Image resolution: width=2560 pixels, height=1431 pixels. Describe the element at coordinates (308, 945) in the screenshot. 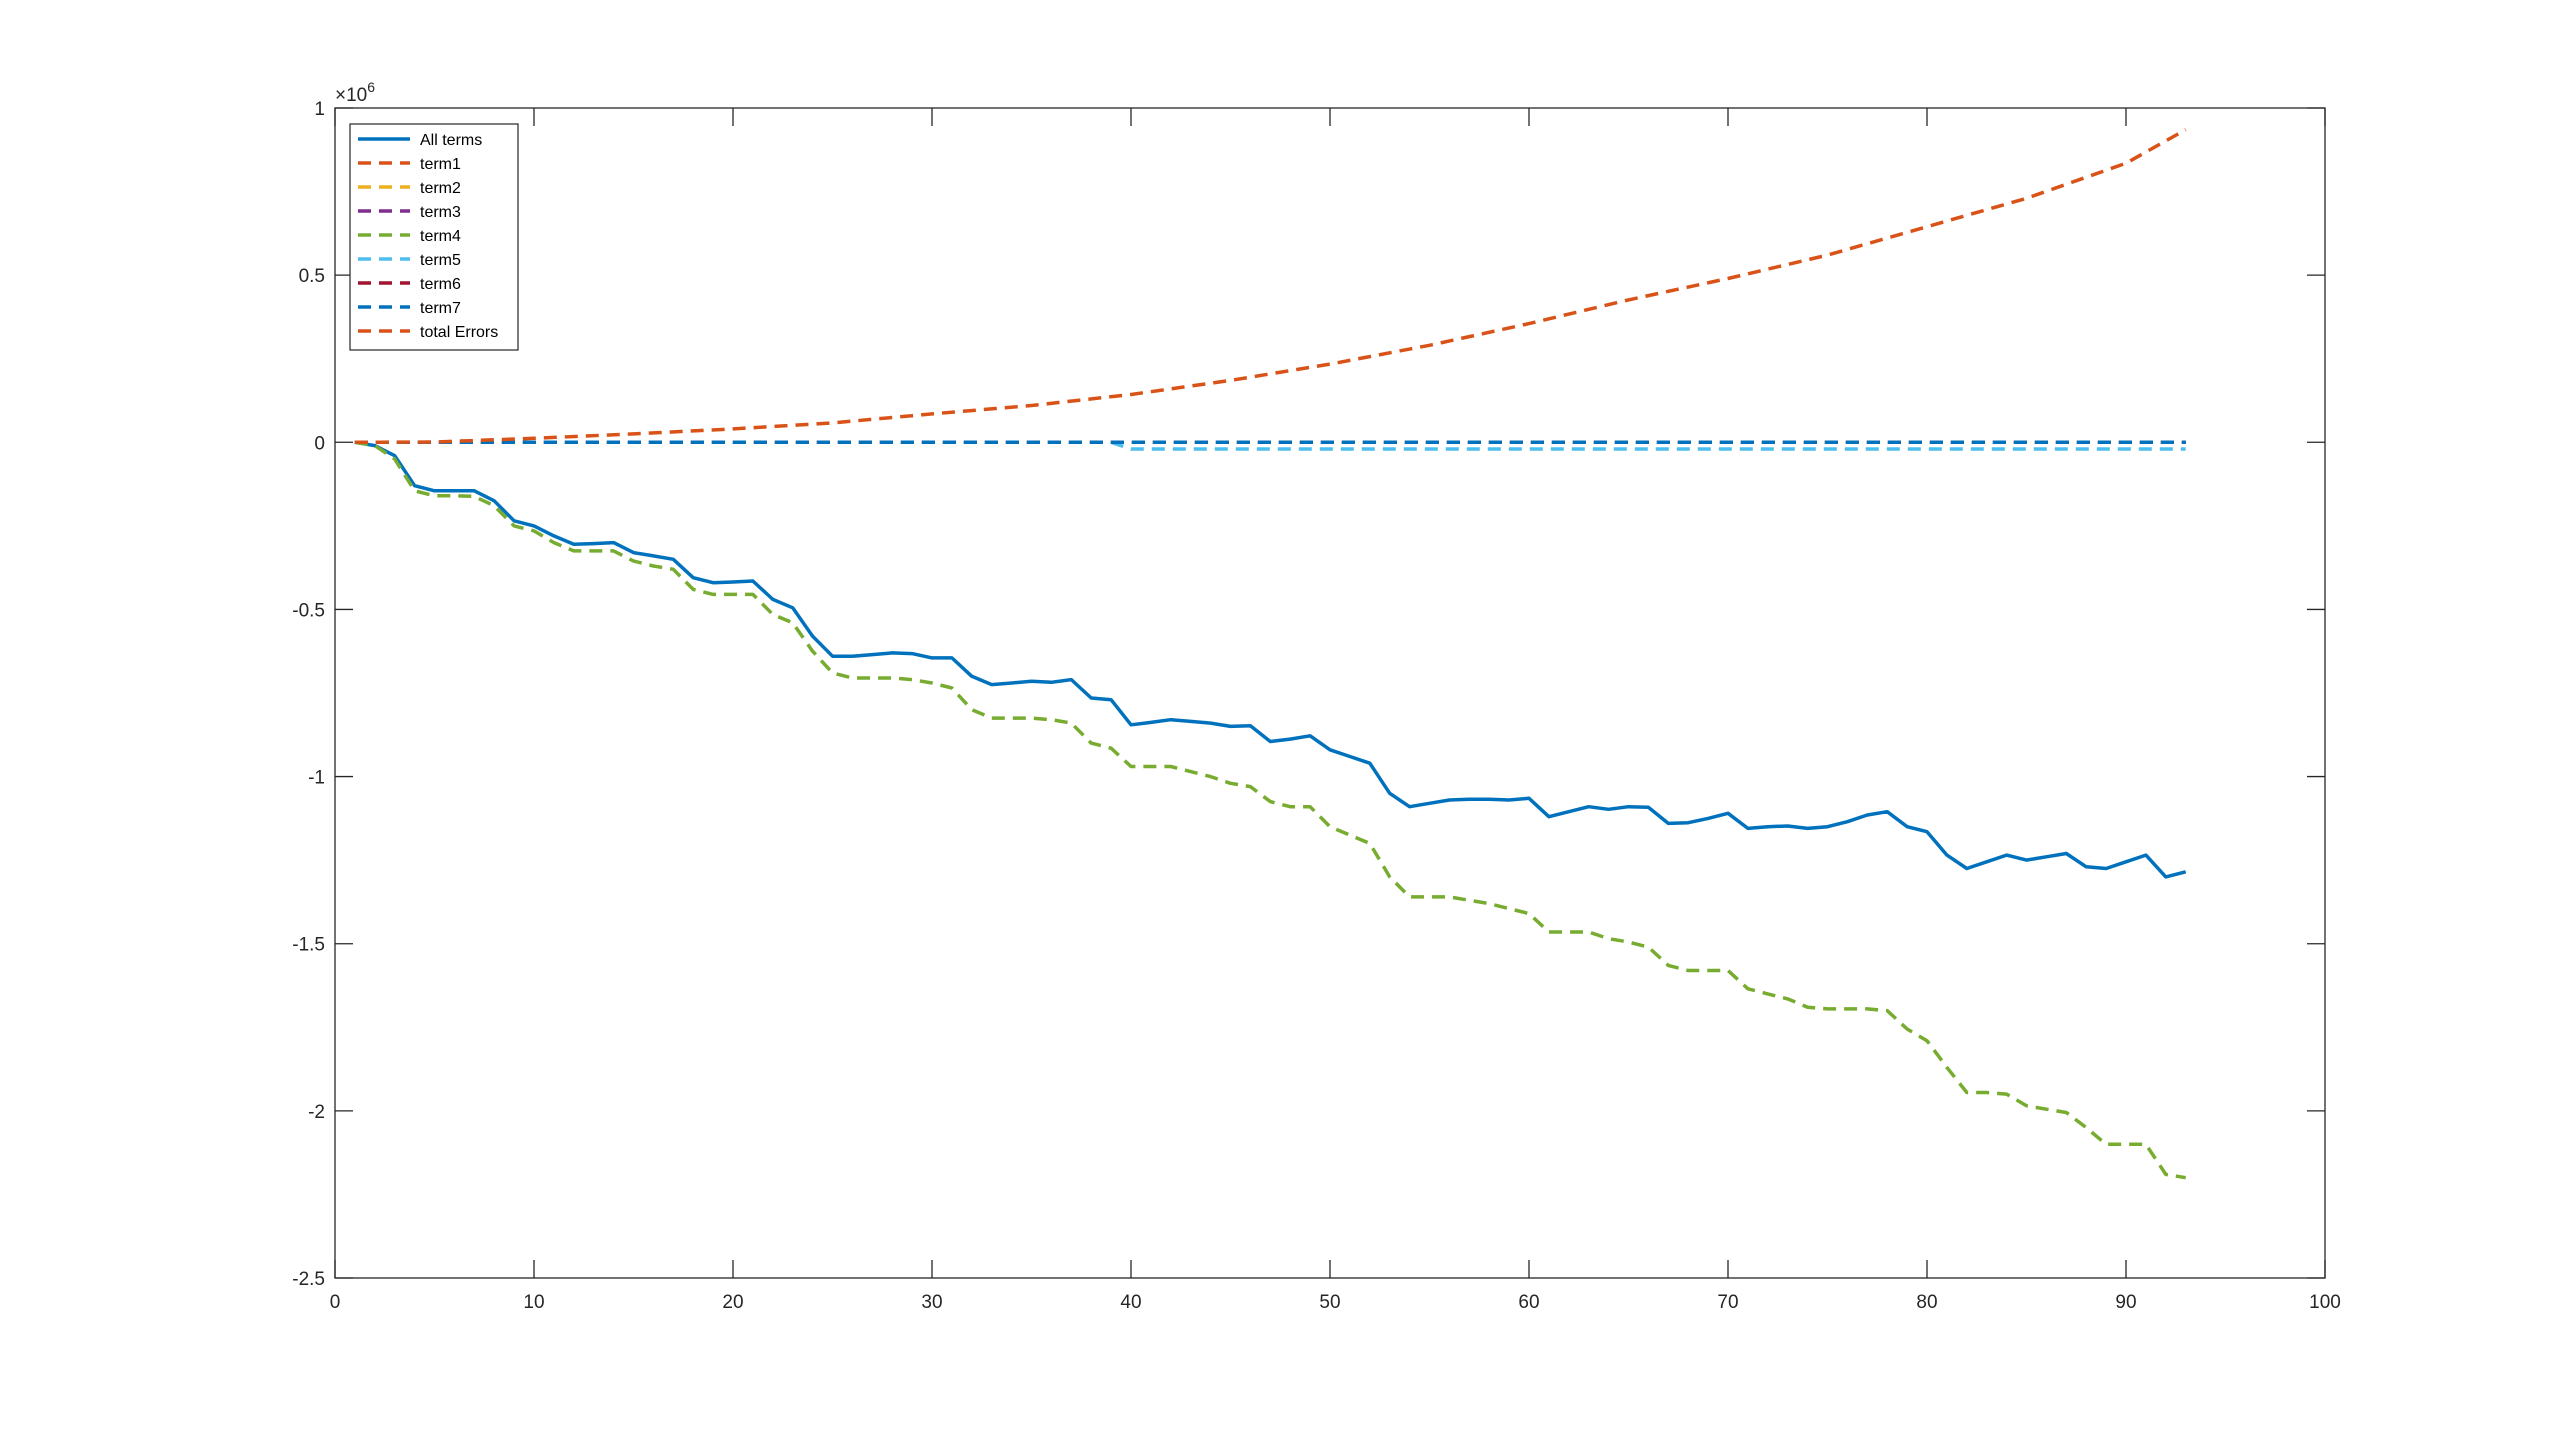

I see `y-tick-label: -1.5` at that location.